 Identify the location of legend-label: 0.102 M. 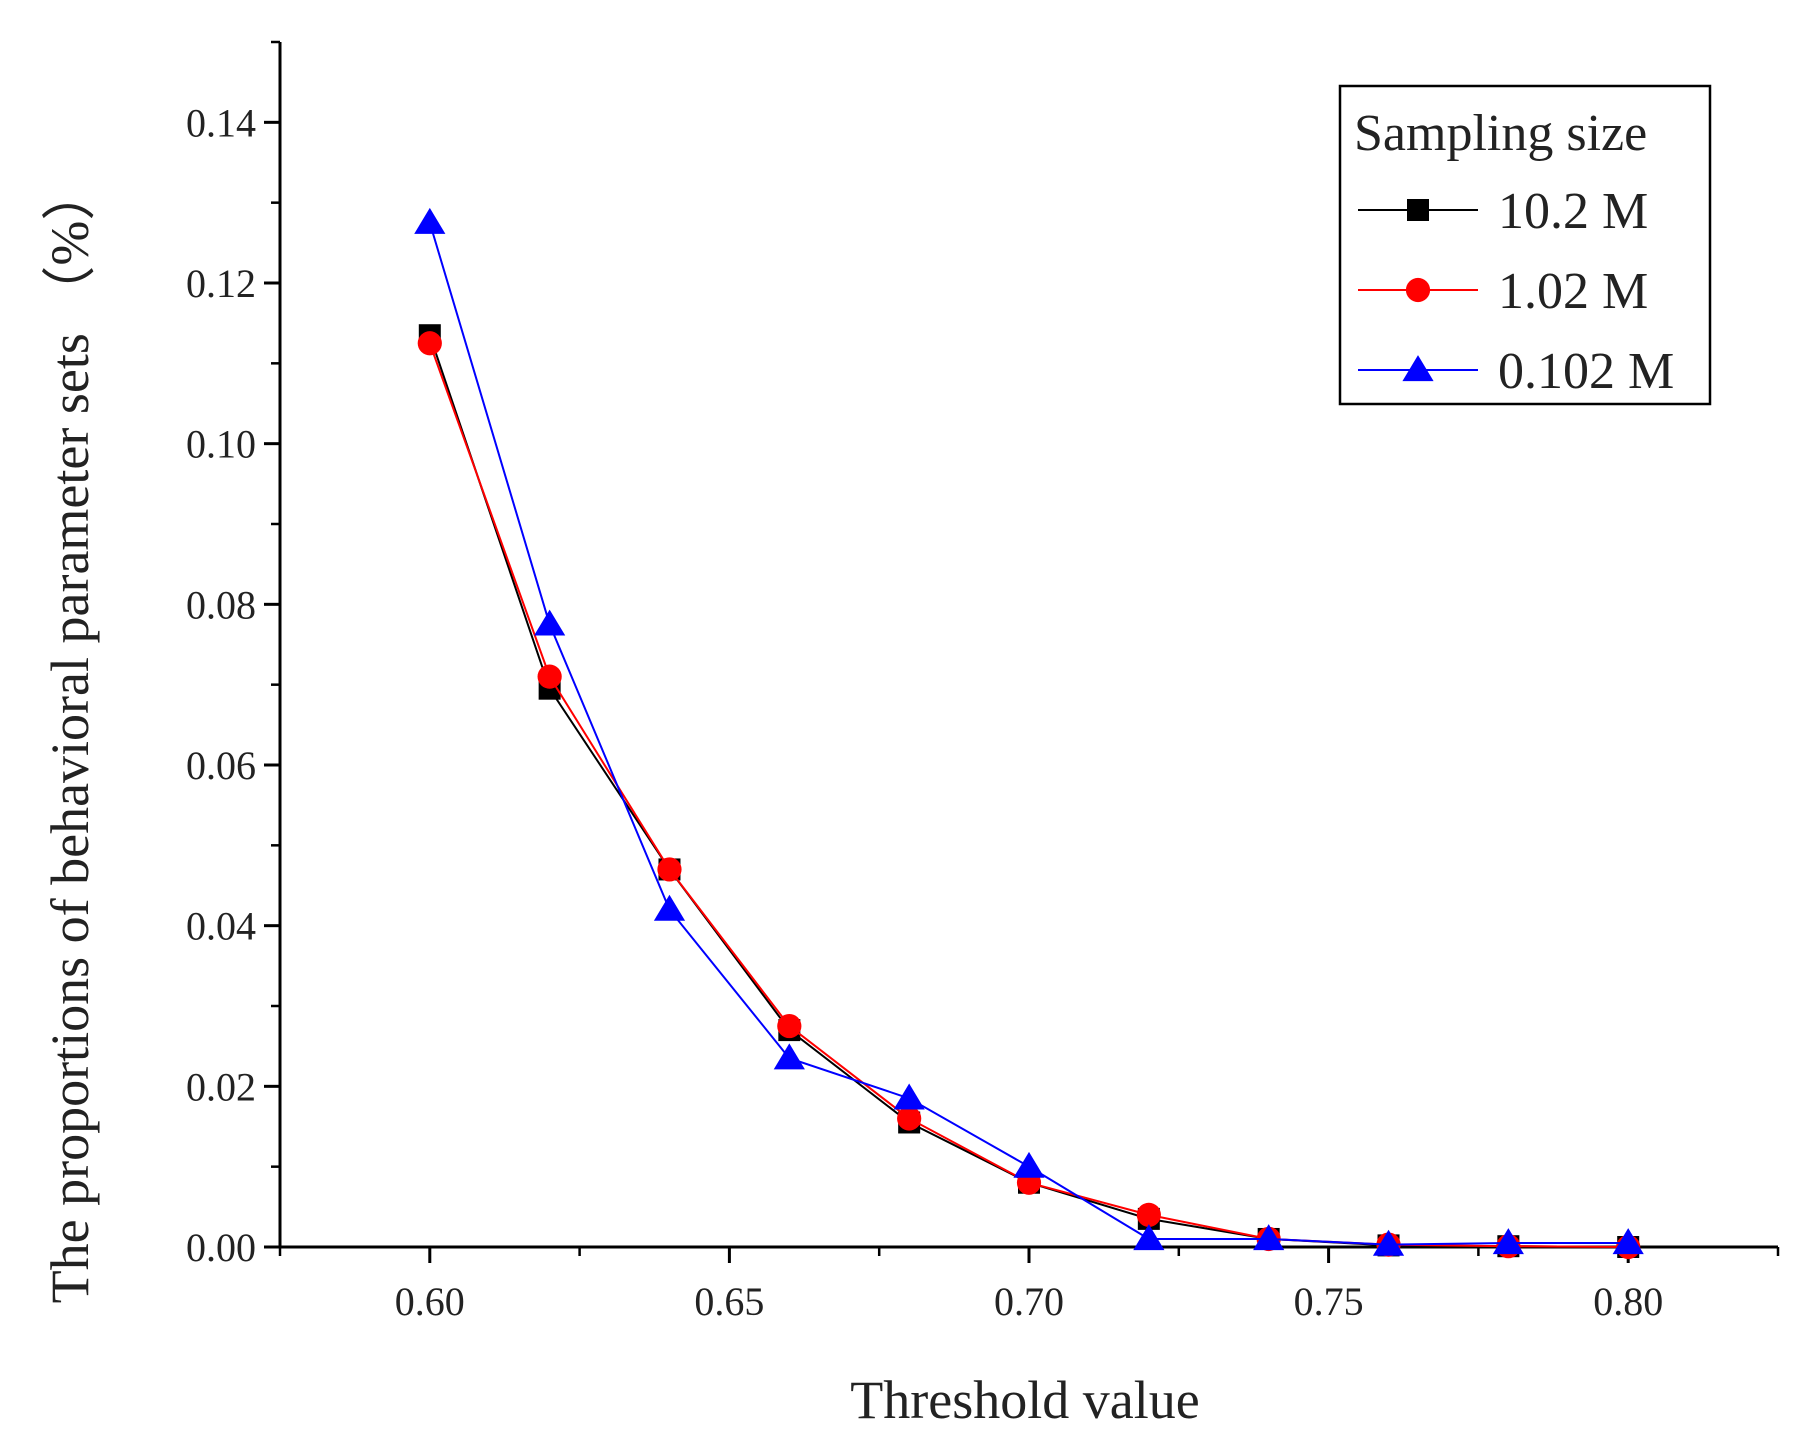
(1586, 371).